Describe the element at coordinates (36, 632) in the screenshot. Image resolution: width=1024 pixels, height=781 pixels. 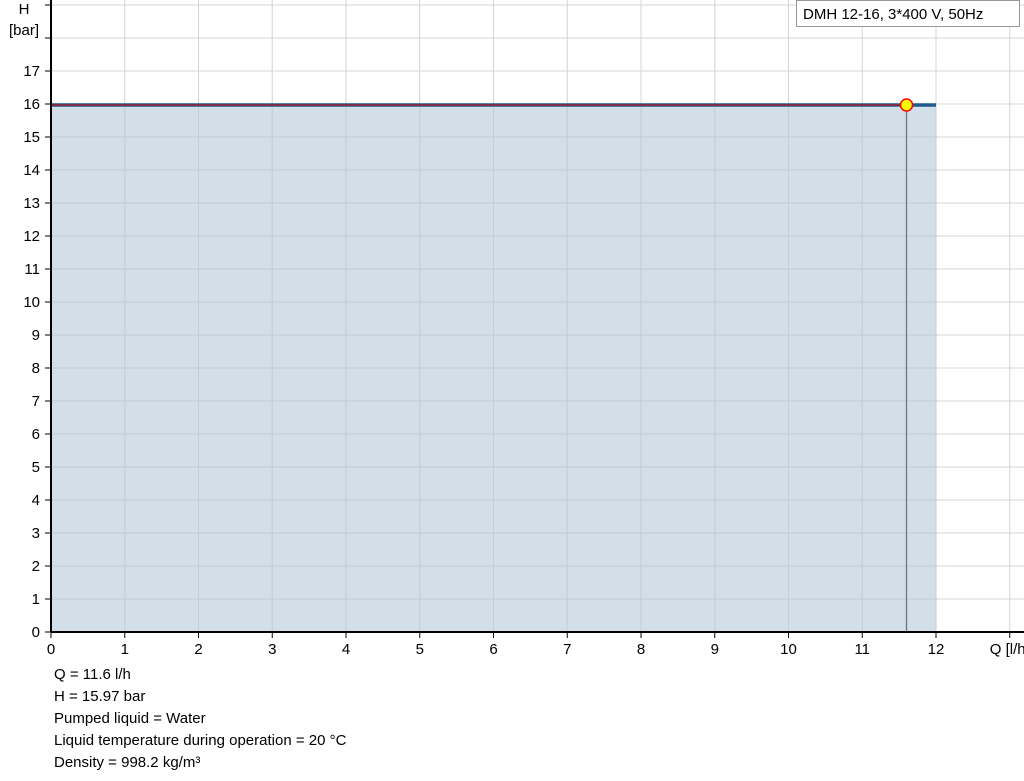
I see `y-tick-label: 0` at that location.